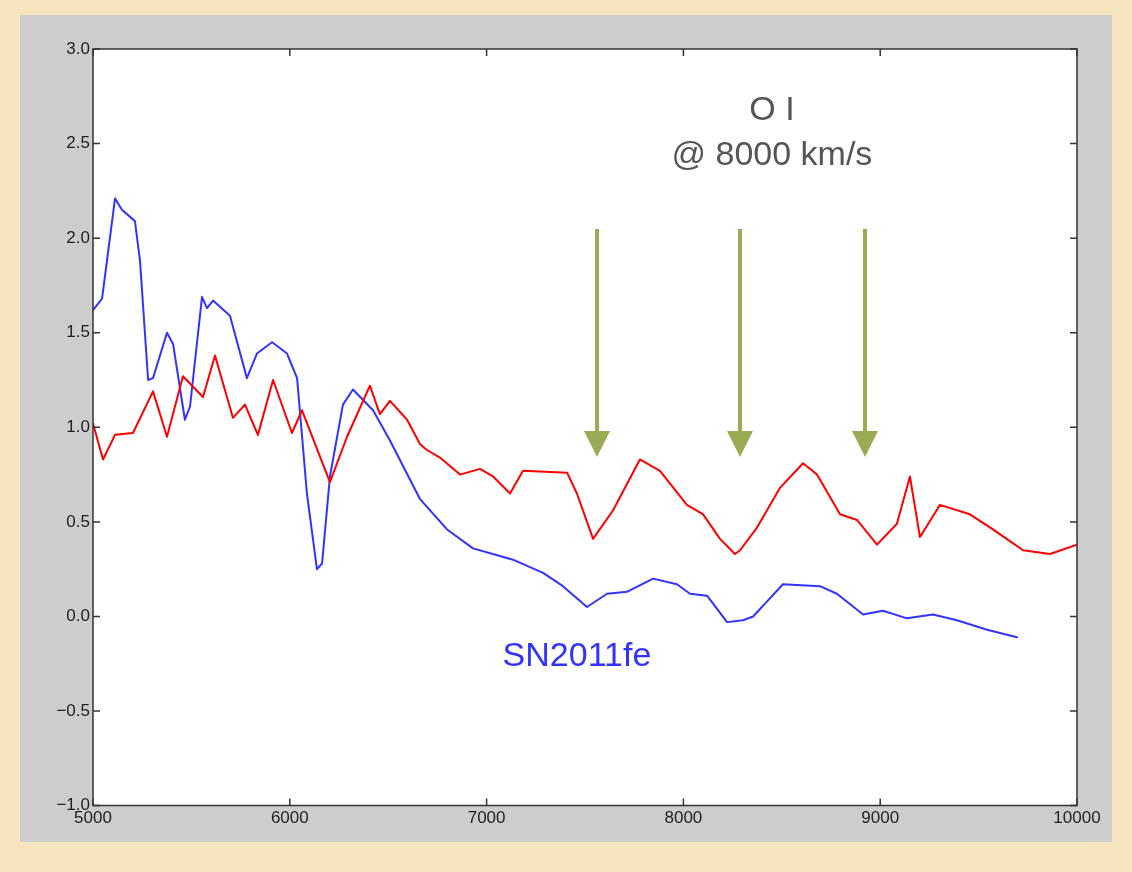 This screenshot has width=1132, height=872. I want to click on annotation: O I, so click(772, 108).